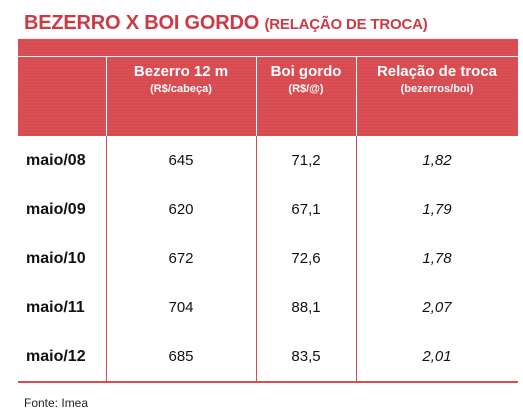  I want to click on column-header-boi-gordo: Boi gordo (R$/@), so click(306, 79).